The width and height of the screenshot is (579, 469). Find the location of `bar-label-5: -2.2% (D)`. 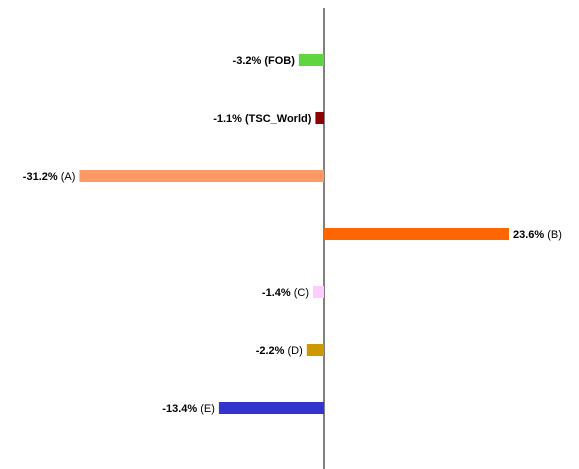

bar-label-5: -2.2% (D) is located at coordinates (279, 351).